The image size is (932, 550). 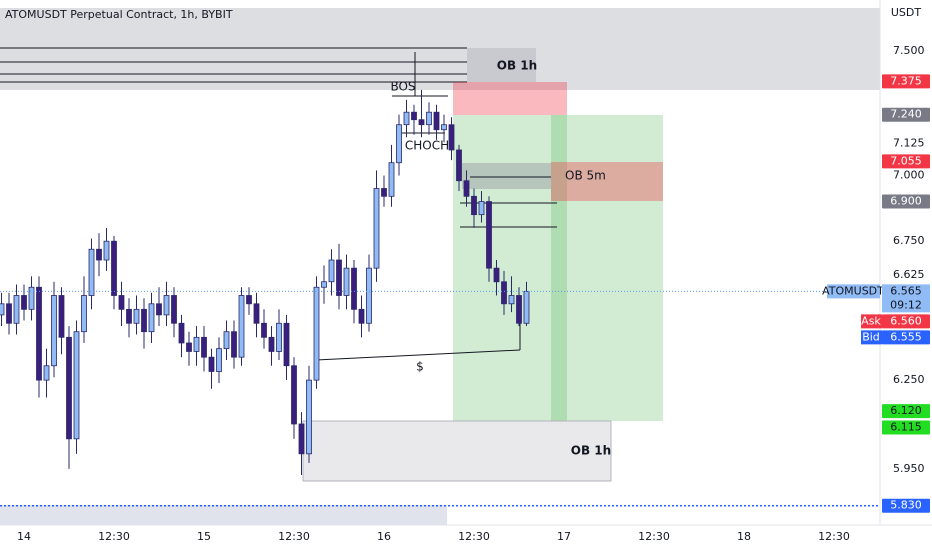 What do you see at coordinates (24, 536) in the screenshot?
I see `x-tick-label: 14` at bounding box center [24, 536].